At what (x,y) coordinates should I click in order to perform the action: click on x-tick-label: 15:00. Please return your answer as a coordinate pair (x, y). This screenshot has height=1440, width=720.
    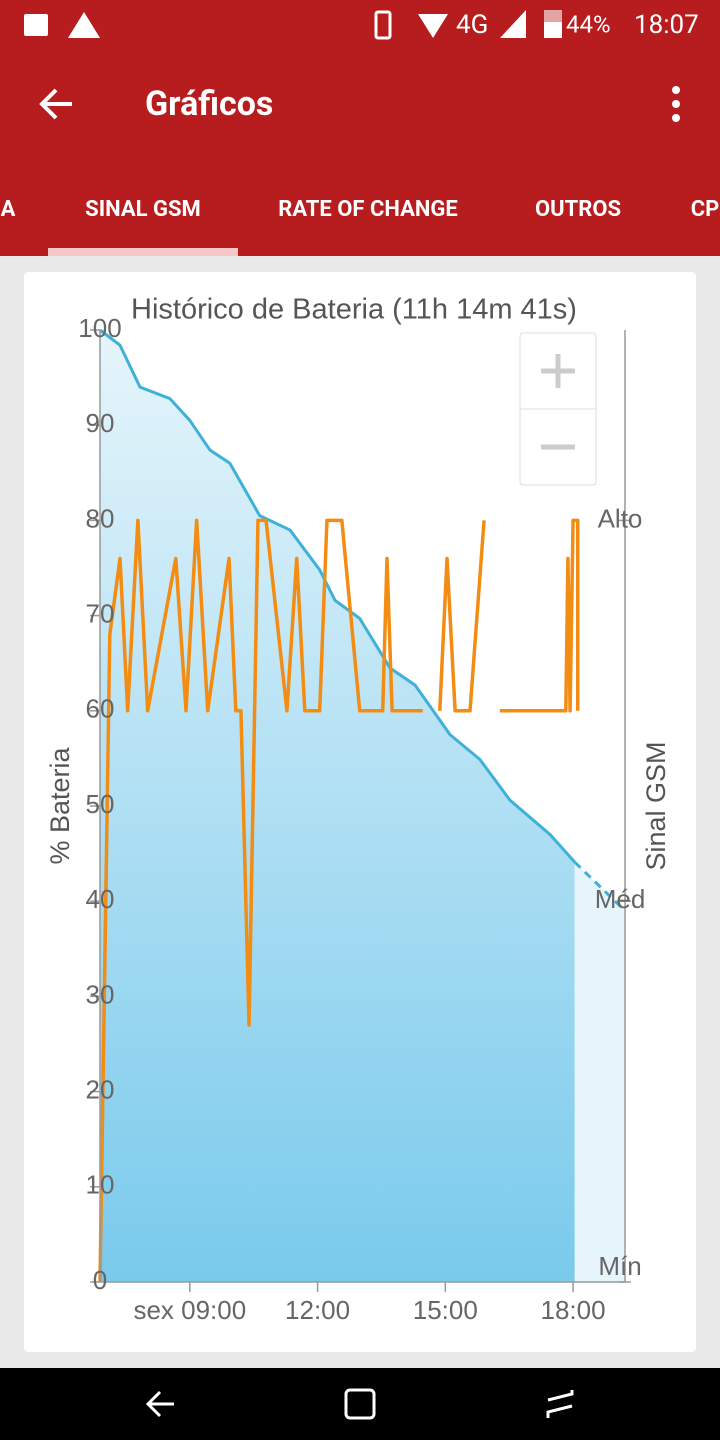
    Looking at the image, I should click on (445, 1310).